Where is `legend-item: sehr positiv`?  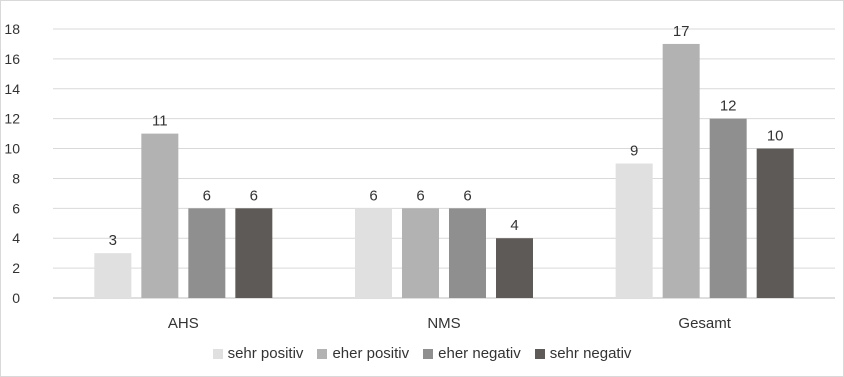
legend-item: sehr positiv is located at coordinates (258, 353).